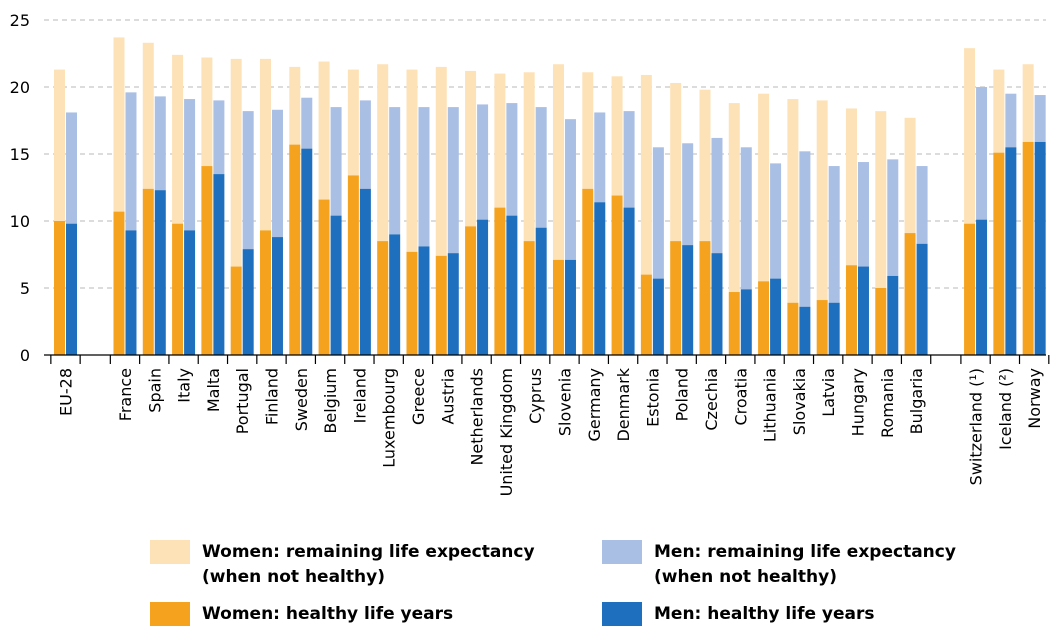 The height and width of the screenshot is (630, 1052). I want to click on x-category-label-30: Iceland (²), so click(1005, 409).